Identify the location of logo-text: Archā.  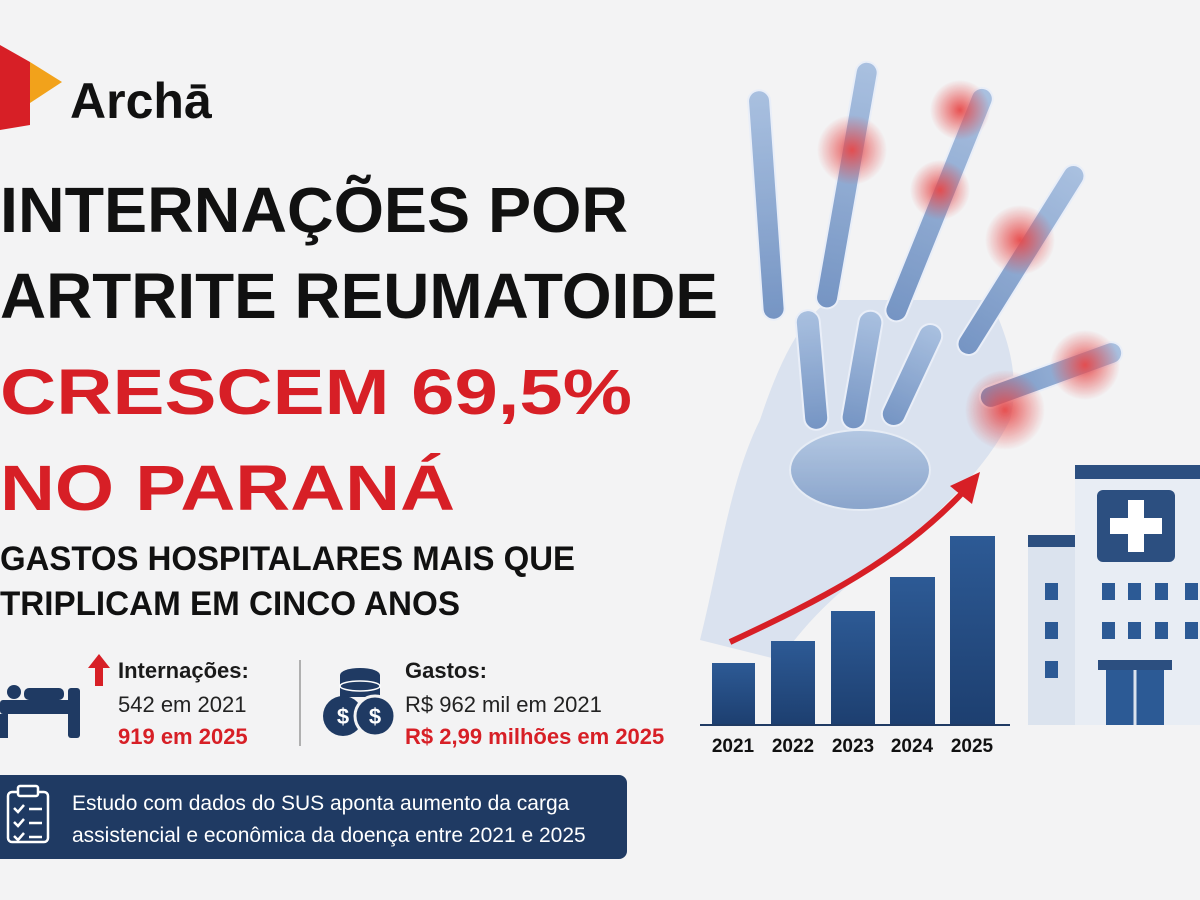
(141, 101).